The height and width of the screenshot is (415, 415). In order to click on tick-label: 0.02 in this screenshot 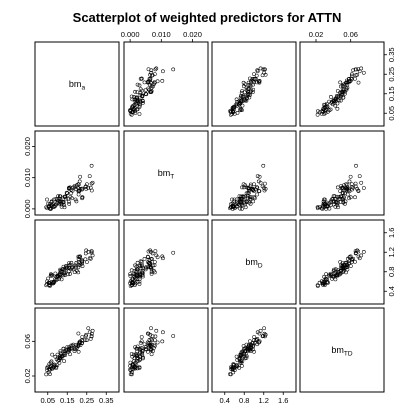, I will do `click(316, 34)`.